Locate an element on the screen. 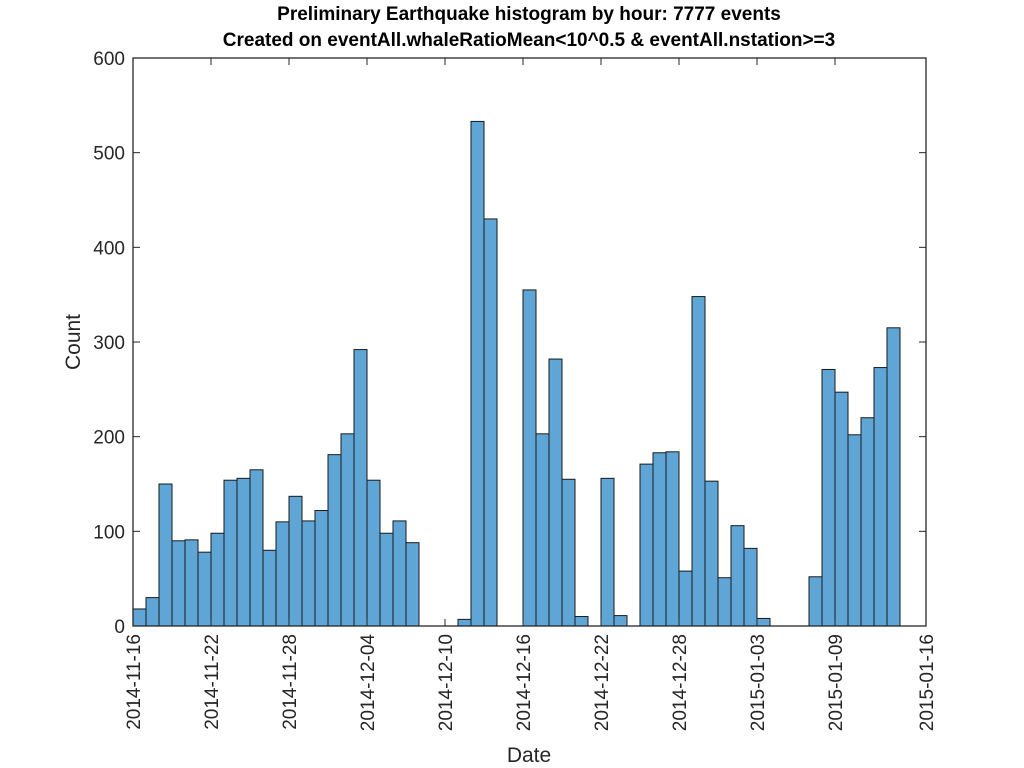  y-tick-label: 500 is located at coordinates (109, 154).